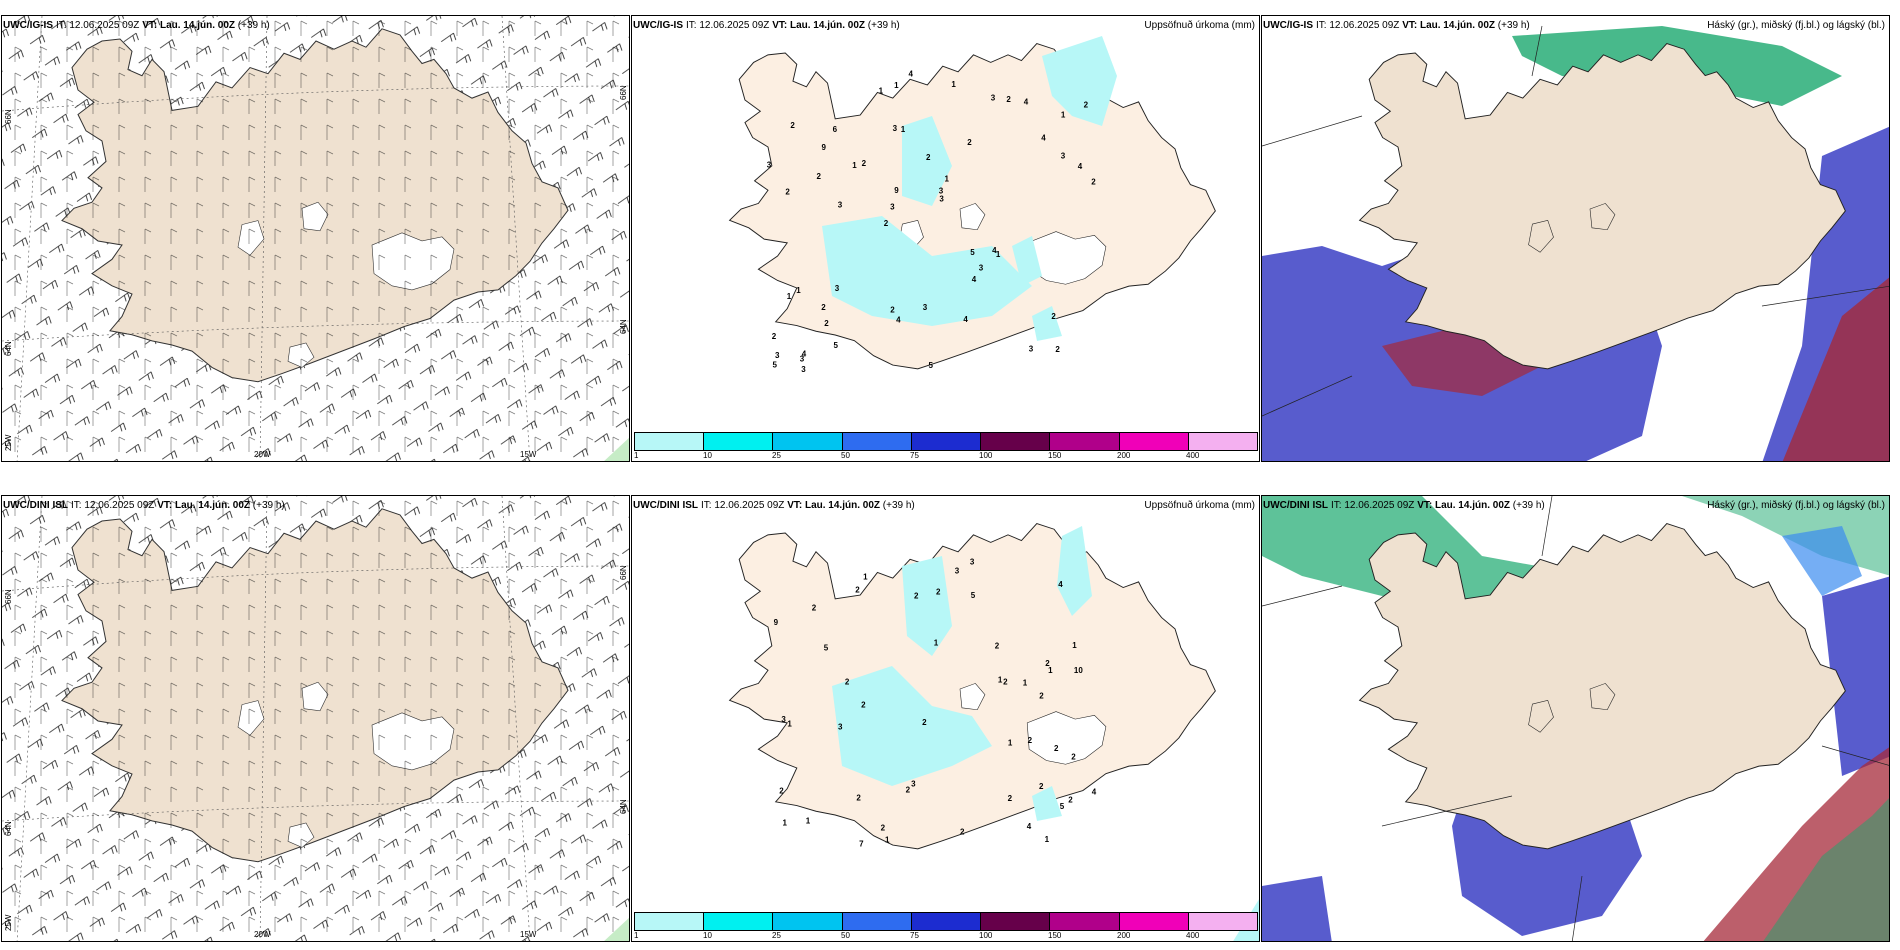 The width and height of the screenshot is (1900, 950). Describe the element at coordinates (1199, 25) in the screenshot. I see `panel-variable-title: Uppsöfnuð úrkoma (mm)` at that location.